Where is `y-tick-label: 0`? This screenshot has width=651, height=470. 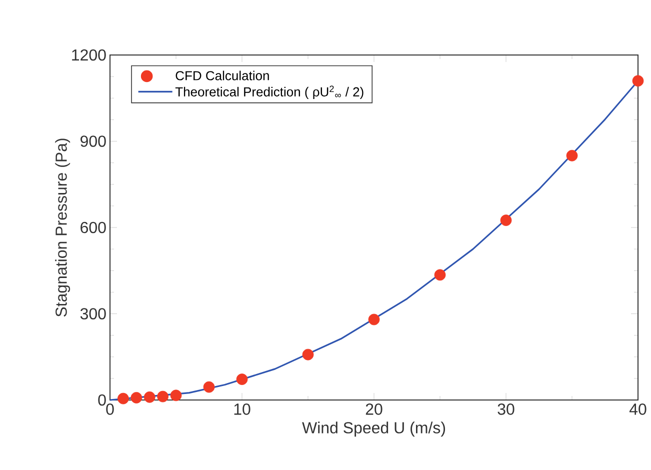 y-tick-label: 0 is located at coordinates (102, 400).